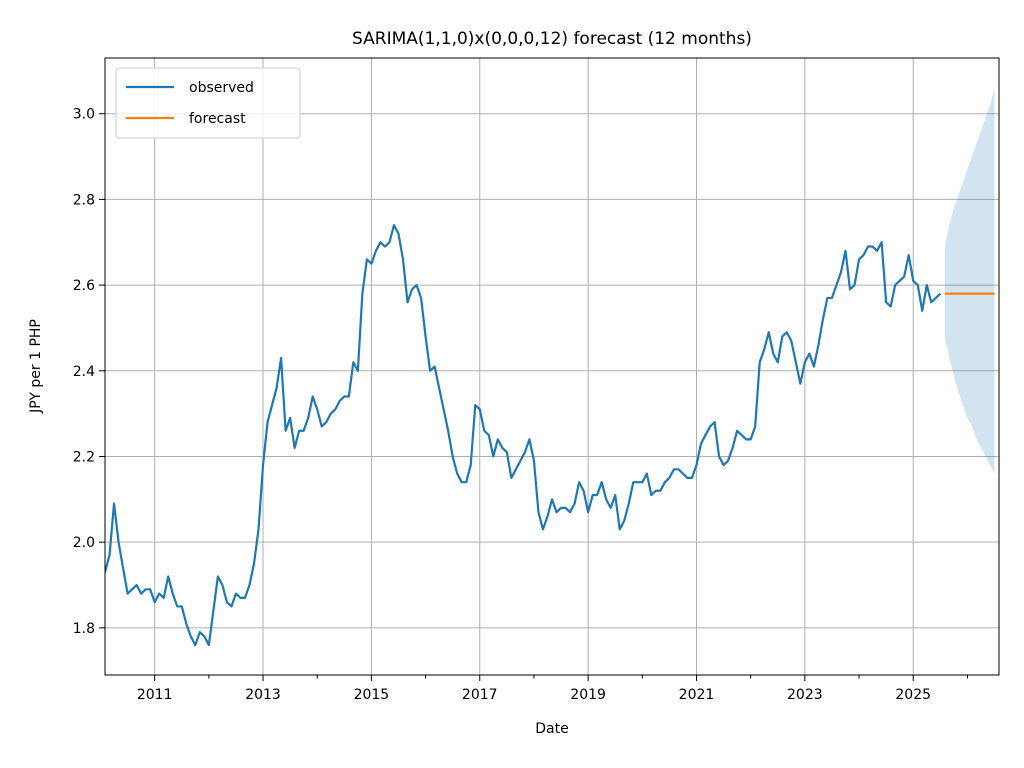 The width and height of the screenshot is (1024, 768). What do you see at coordinates (36, 366) in the screenshot?
I see `y-axis-label: JPY per 1 PHP` at bounding box center [36, 366].